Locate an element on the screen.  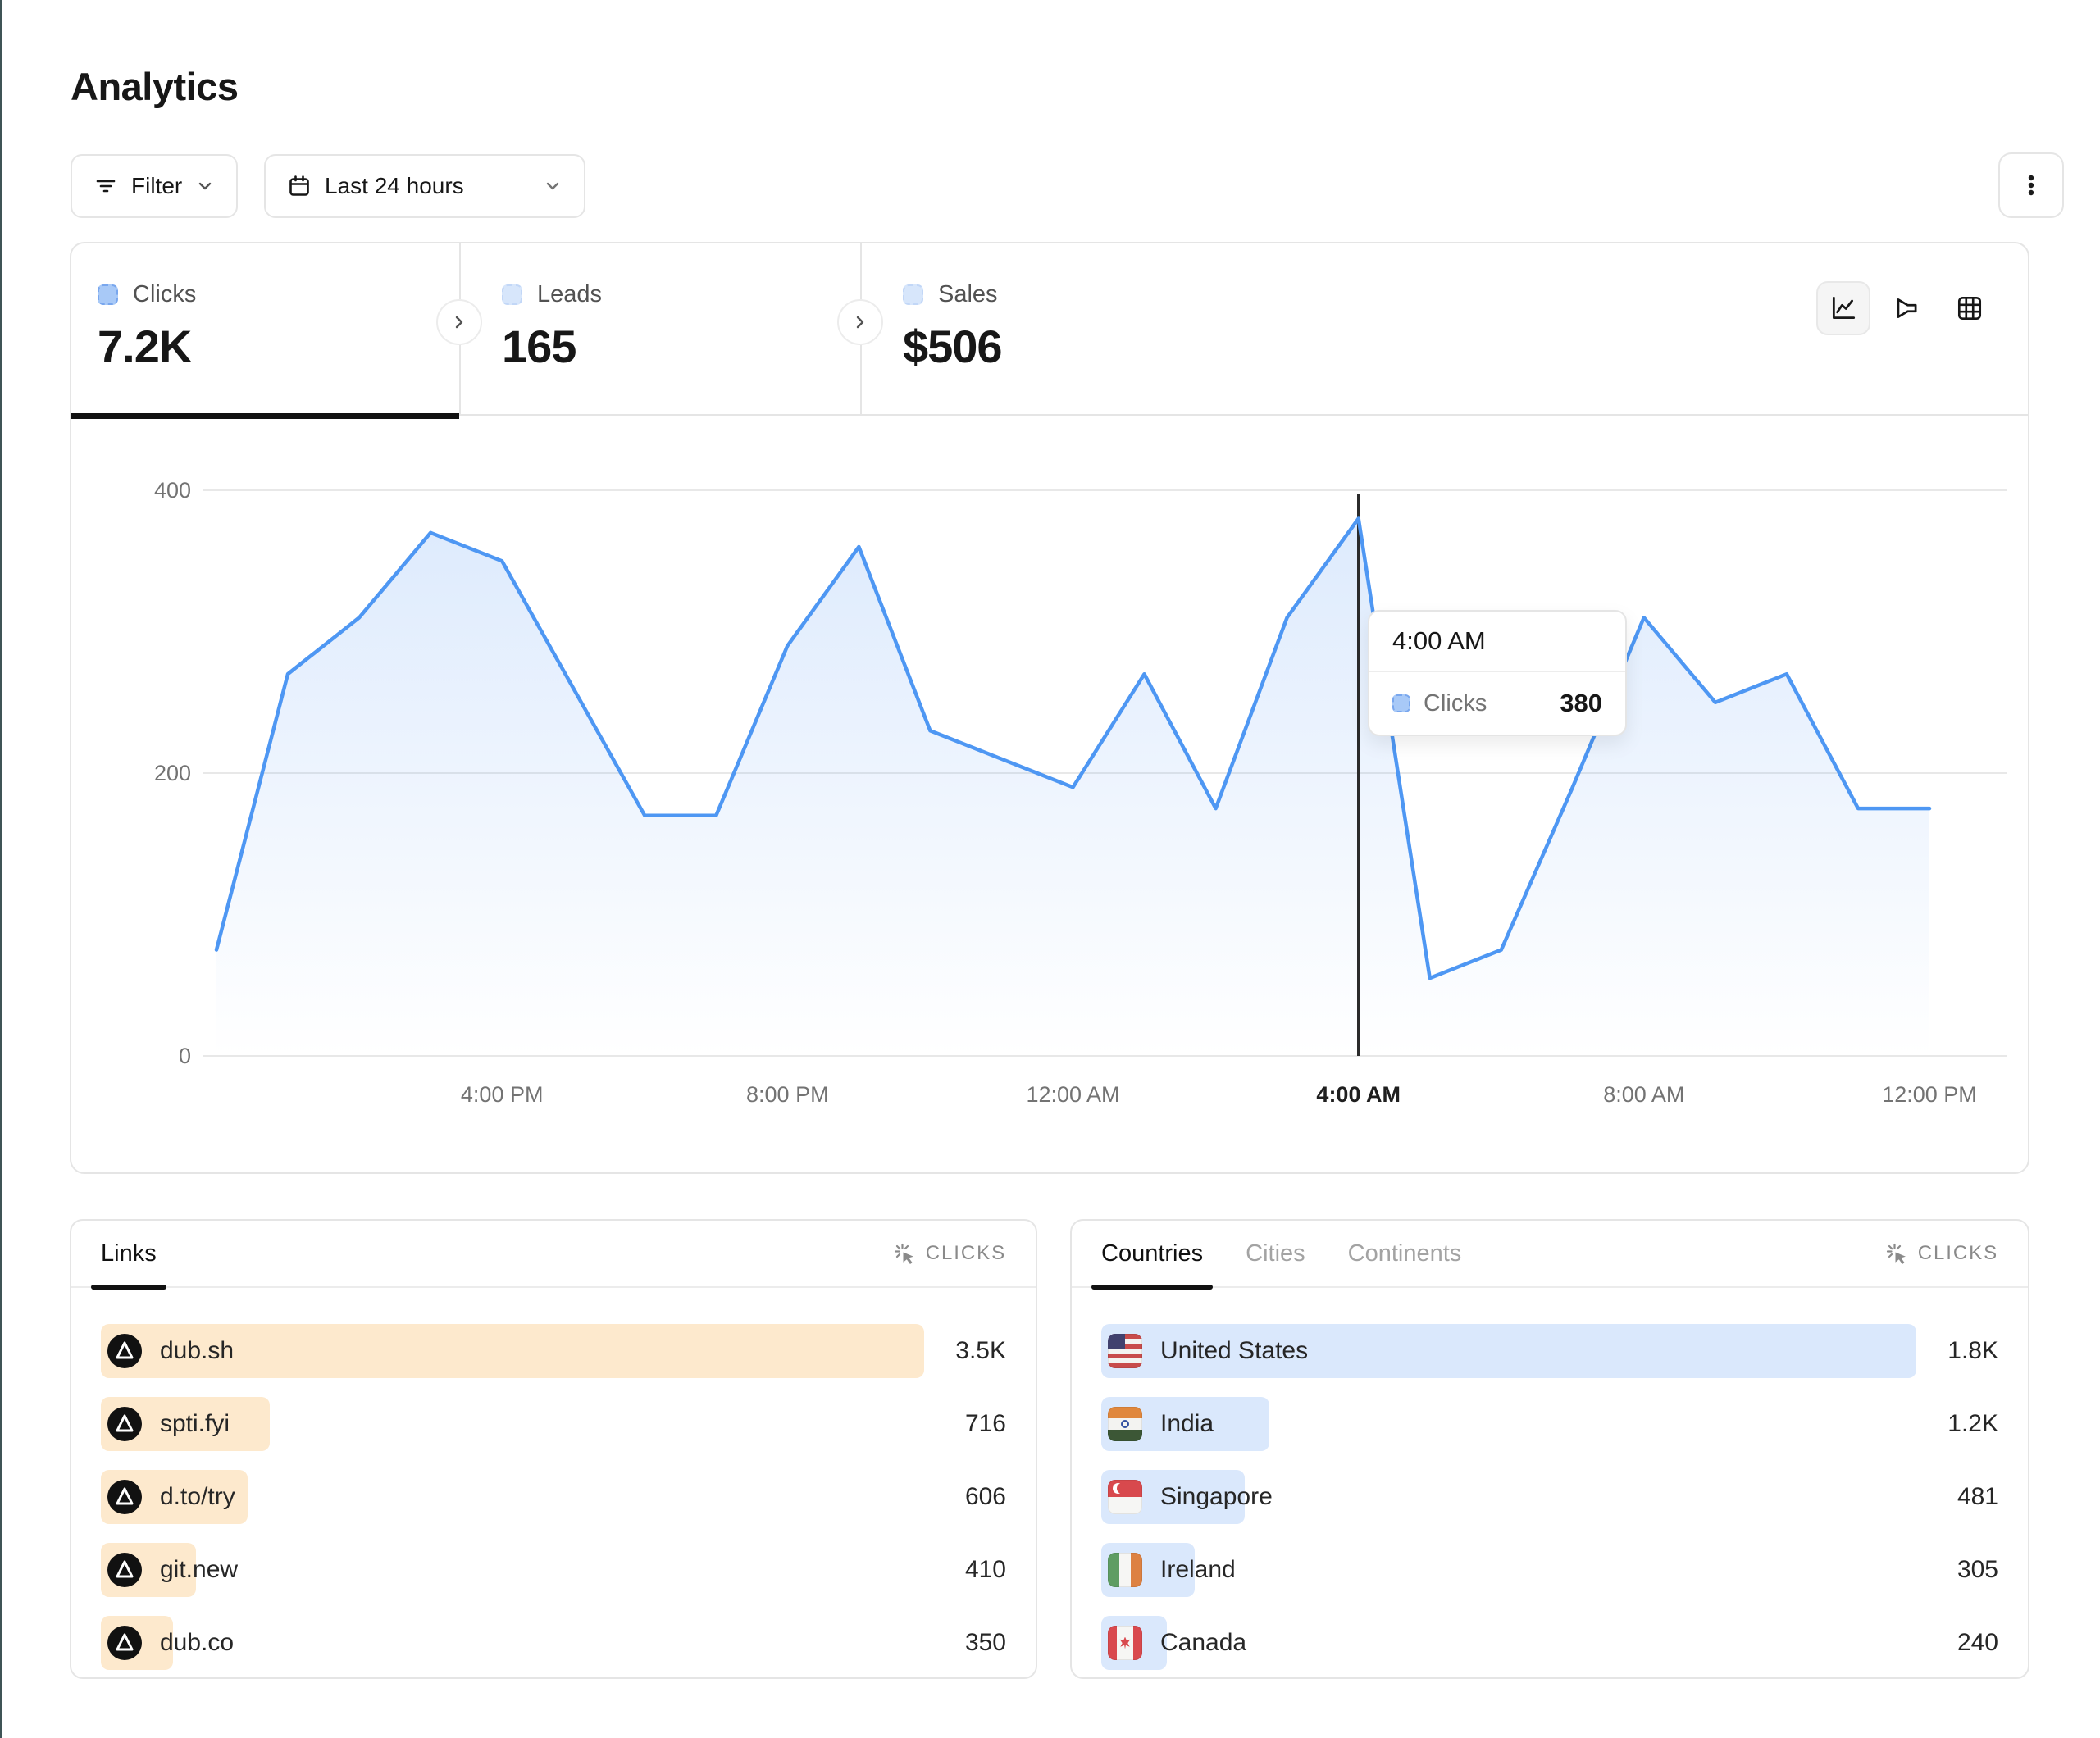
line-chart-icon is located at coordinates (1844, 308).